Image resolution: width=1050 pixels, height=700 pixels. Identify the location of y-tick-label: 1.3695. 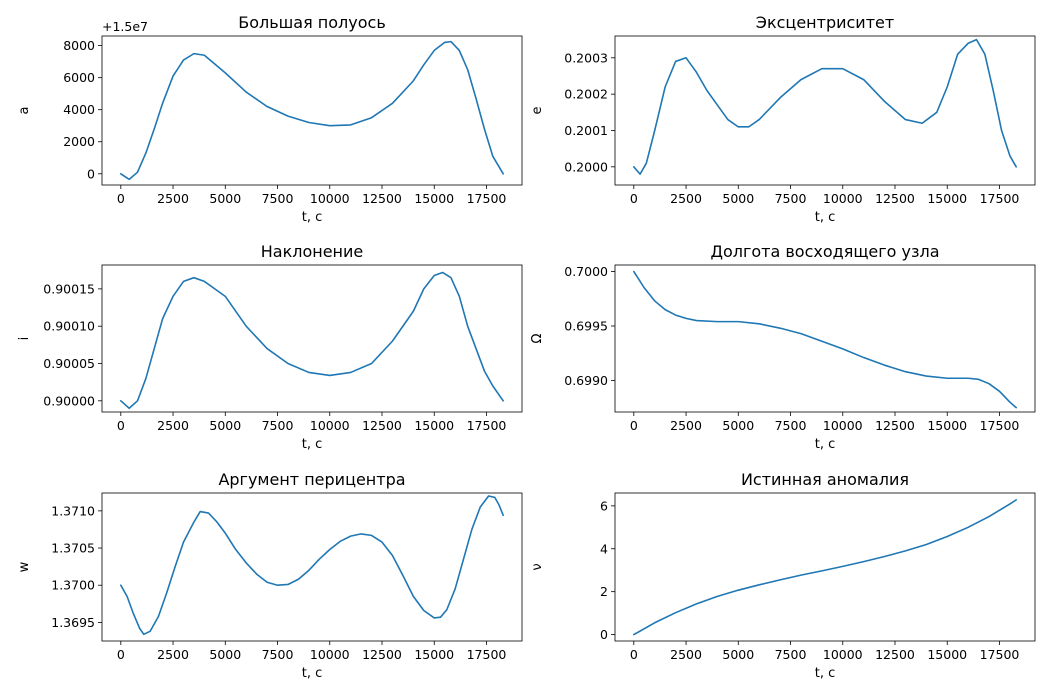
(73, 622).